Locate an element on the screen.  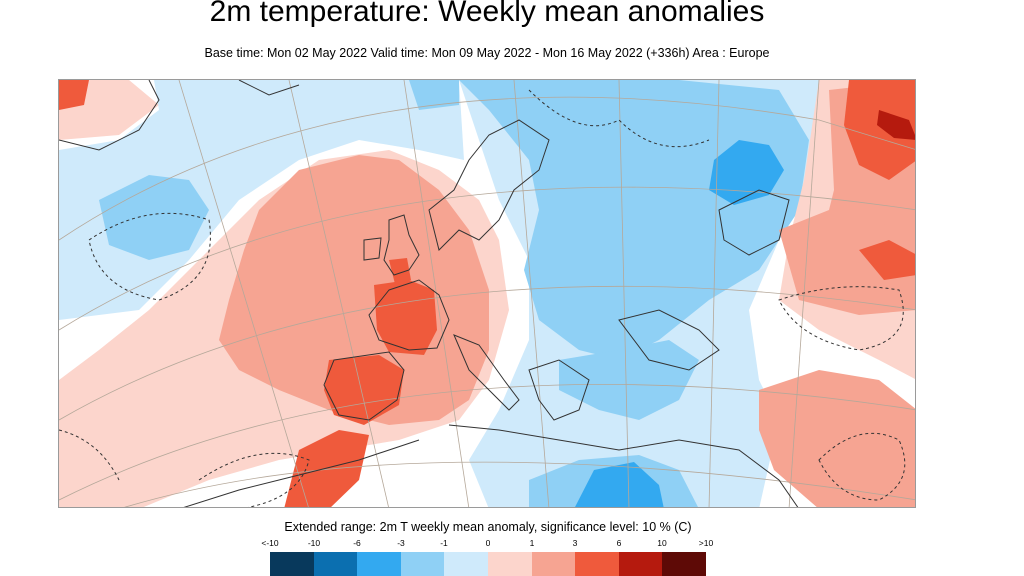
legend-tick: <-10 is located at coordinates (270, 543).